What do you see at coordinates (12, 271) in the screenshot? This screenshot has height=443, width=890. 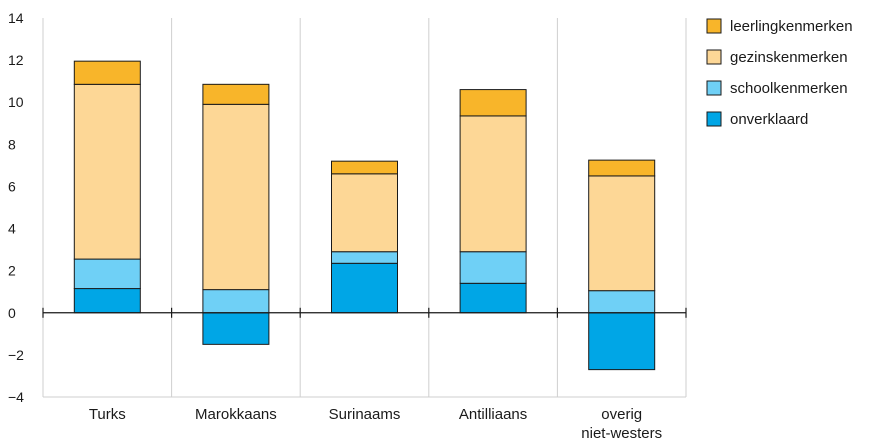 I see `y-tick-label: 2` at bounding box center [12, 271].